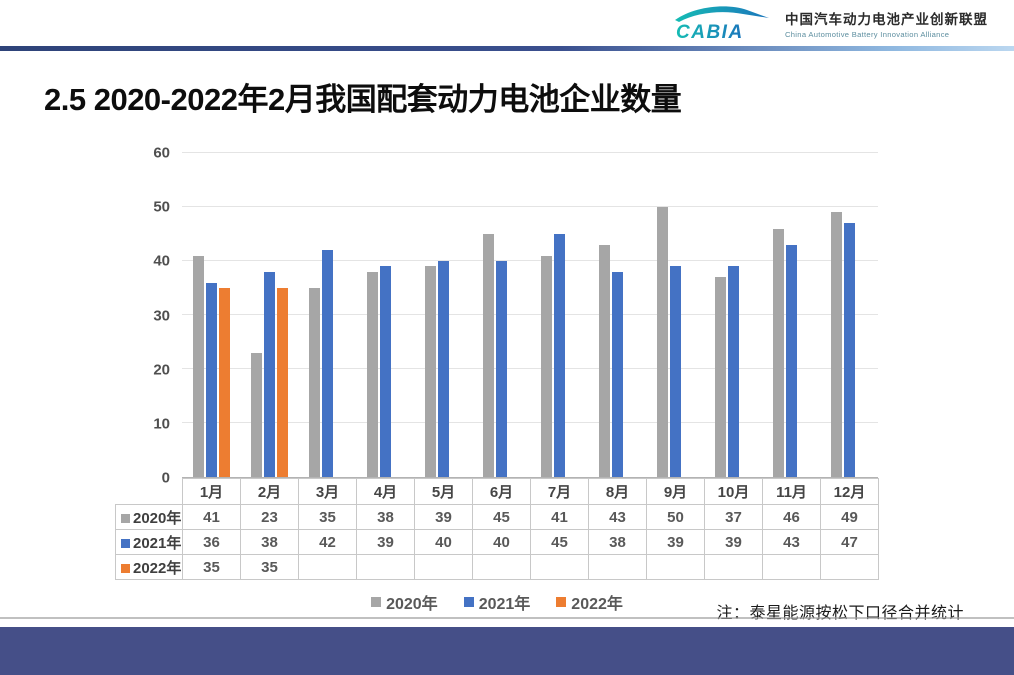 Image resolution: width=1014 pixels, height=675 pixels. I want to click on cell-2020年-11月: 46, so click(791, 517).